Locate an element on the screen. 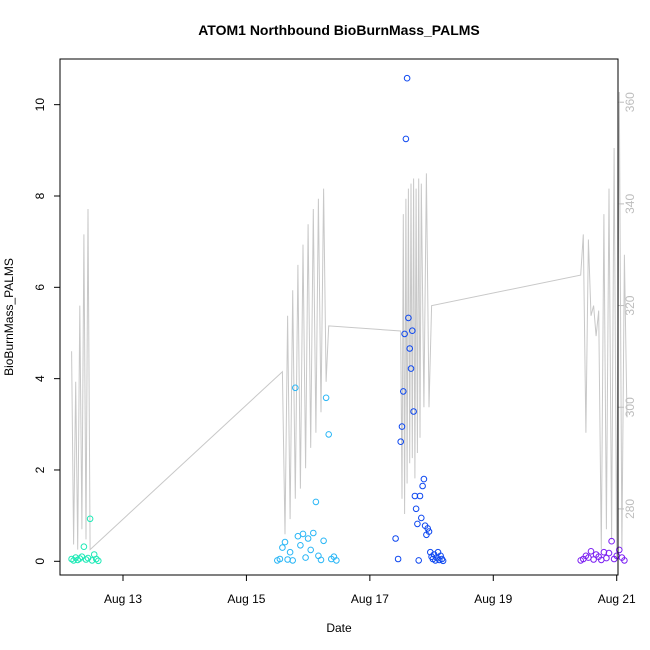 This screenshot has width=650, height=650. y-tick-label: 4 is located at coordinates (40, 378).